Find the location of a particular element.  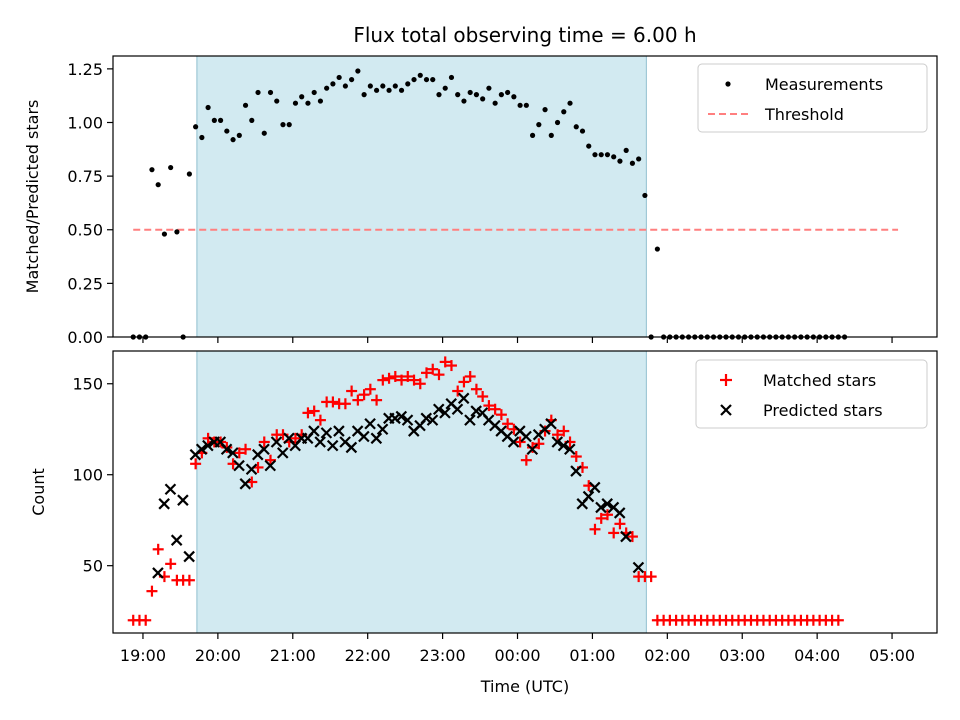

top-ytick-label: 1.25 is located at coordinates (85, 69).